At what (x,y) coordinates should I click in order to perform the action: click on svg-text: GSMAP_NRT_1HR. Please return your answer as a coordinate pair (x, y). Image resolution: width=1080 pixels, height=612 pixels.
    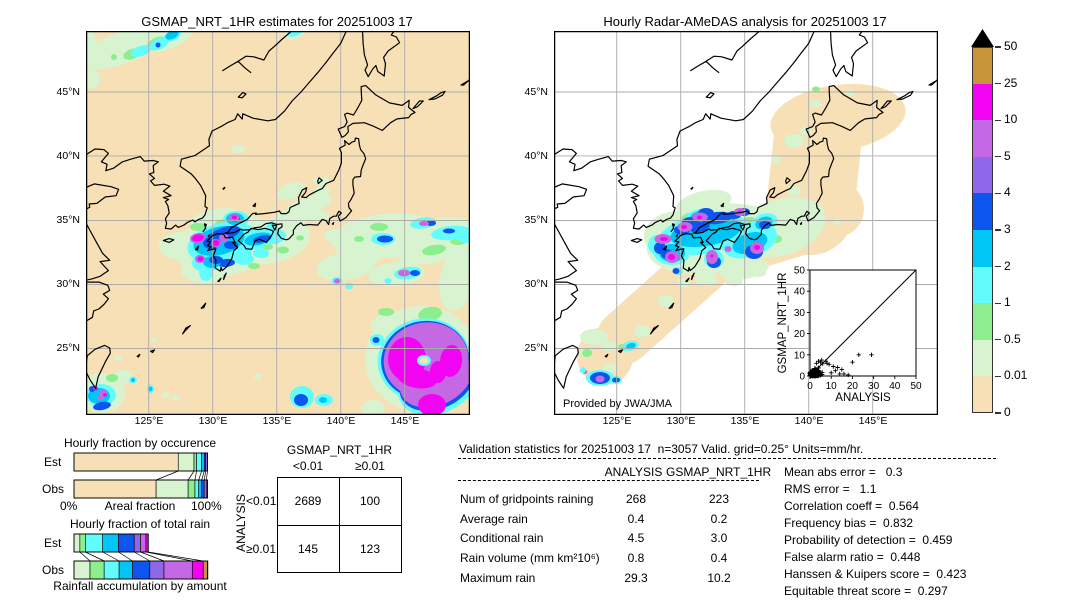
    Looking at the image, I should click on (783, 323).